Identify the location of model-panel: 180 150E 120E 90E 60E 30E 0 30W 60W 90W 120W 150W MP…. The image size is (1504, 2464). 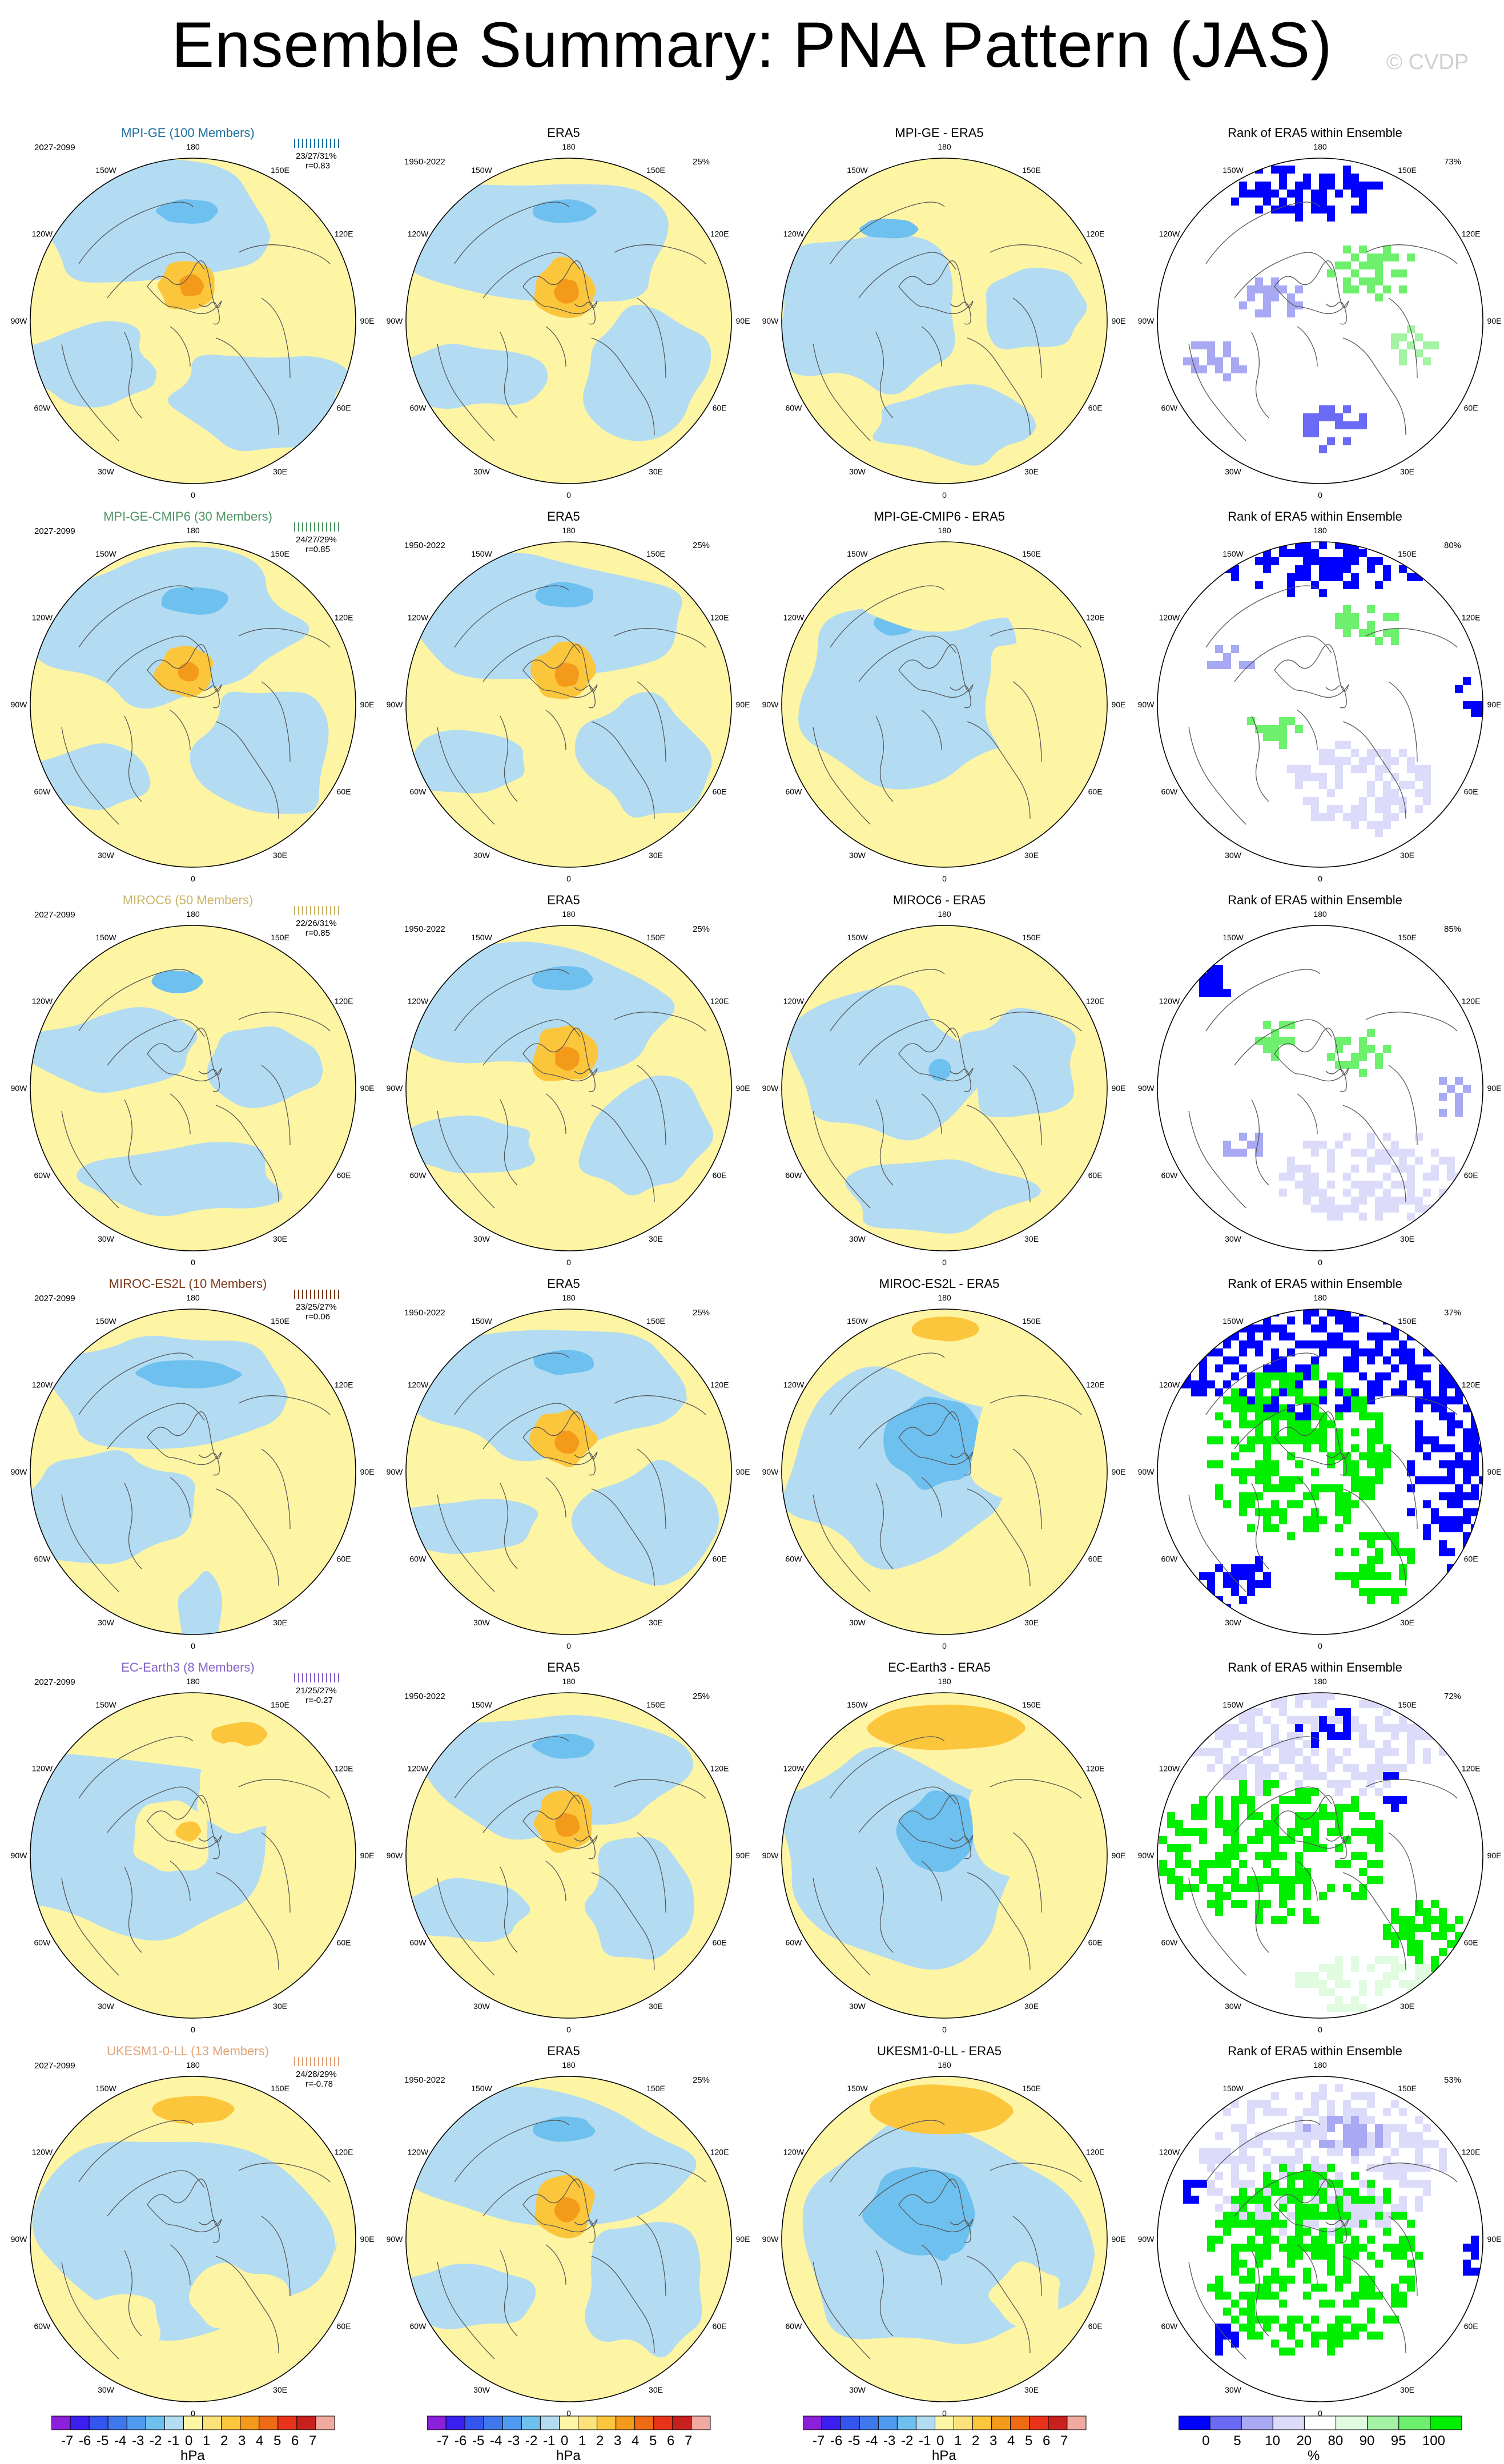
(188, 316).